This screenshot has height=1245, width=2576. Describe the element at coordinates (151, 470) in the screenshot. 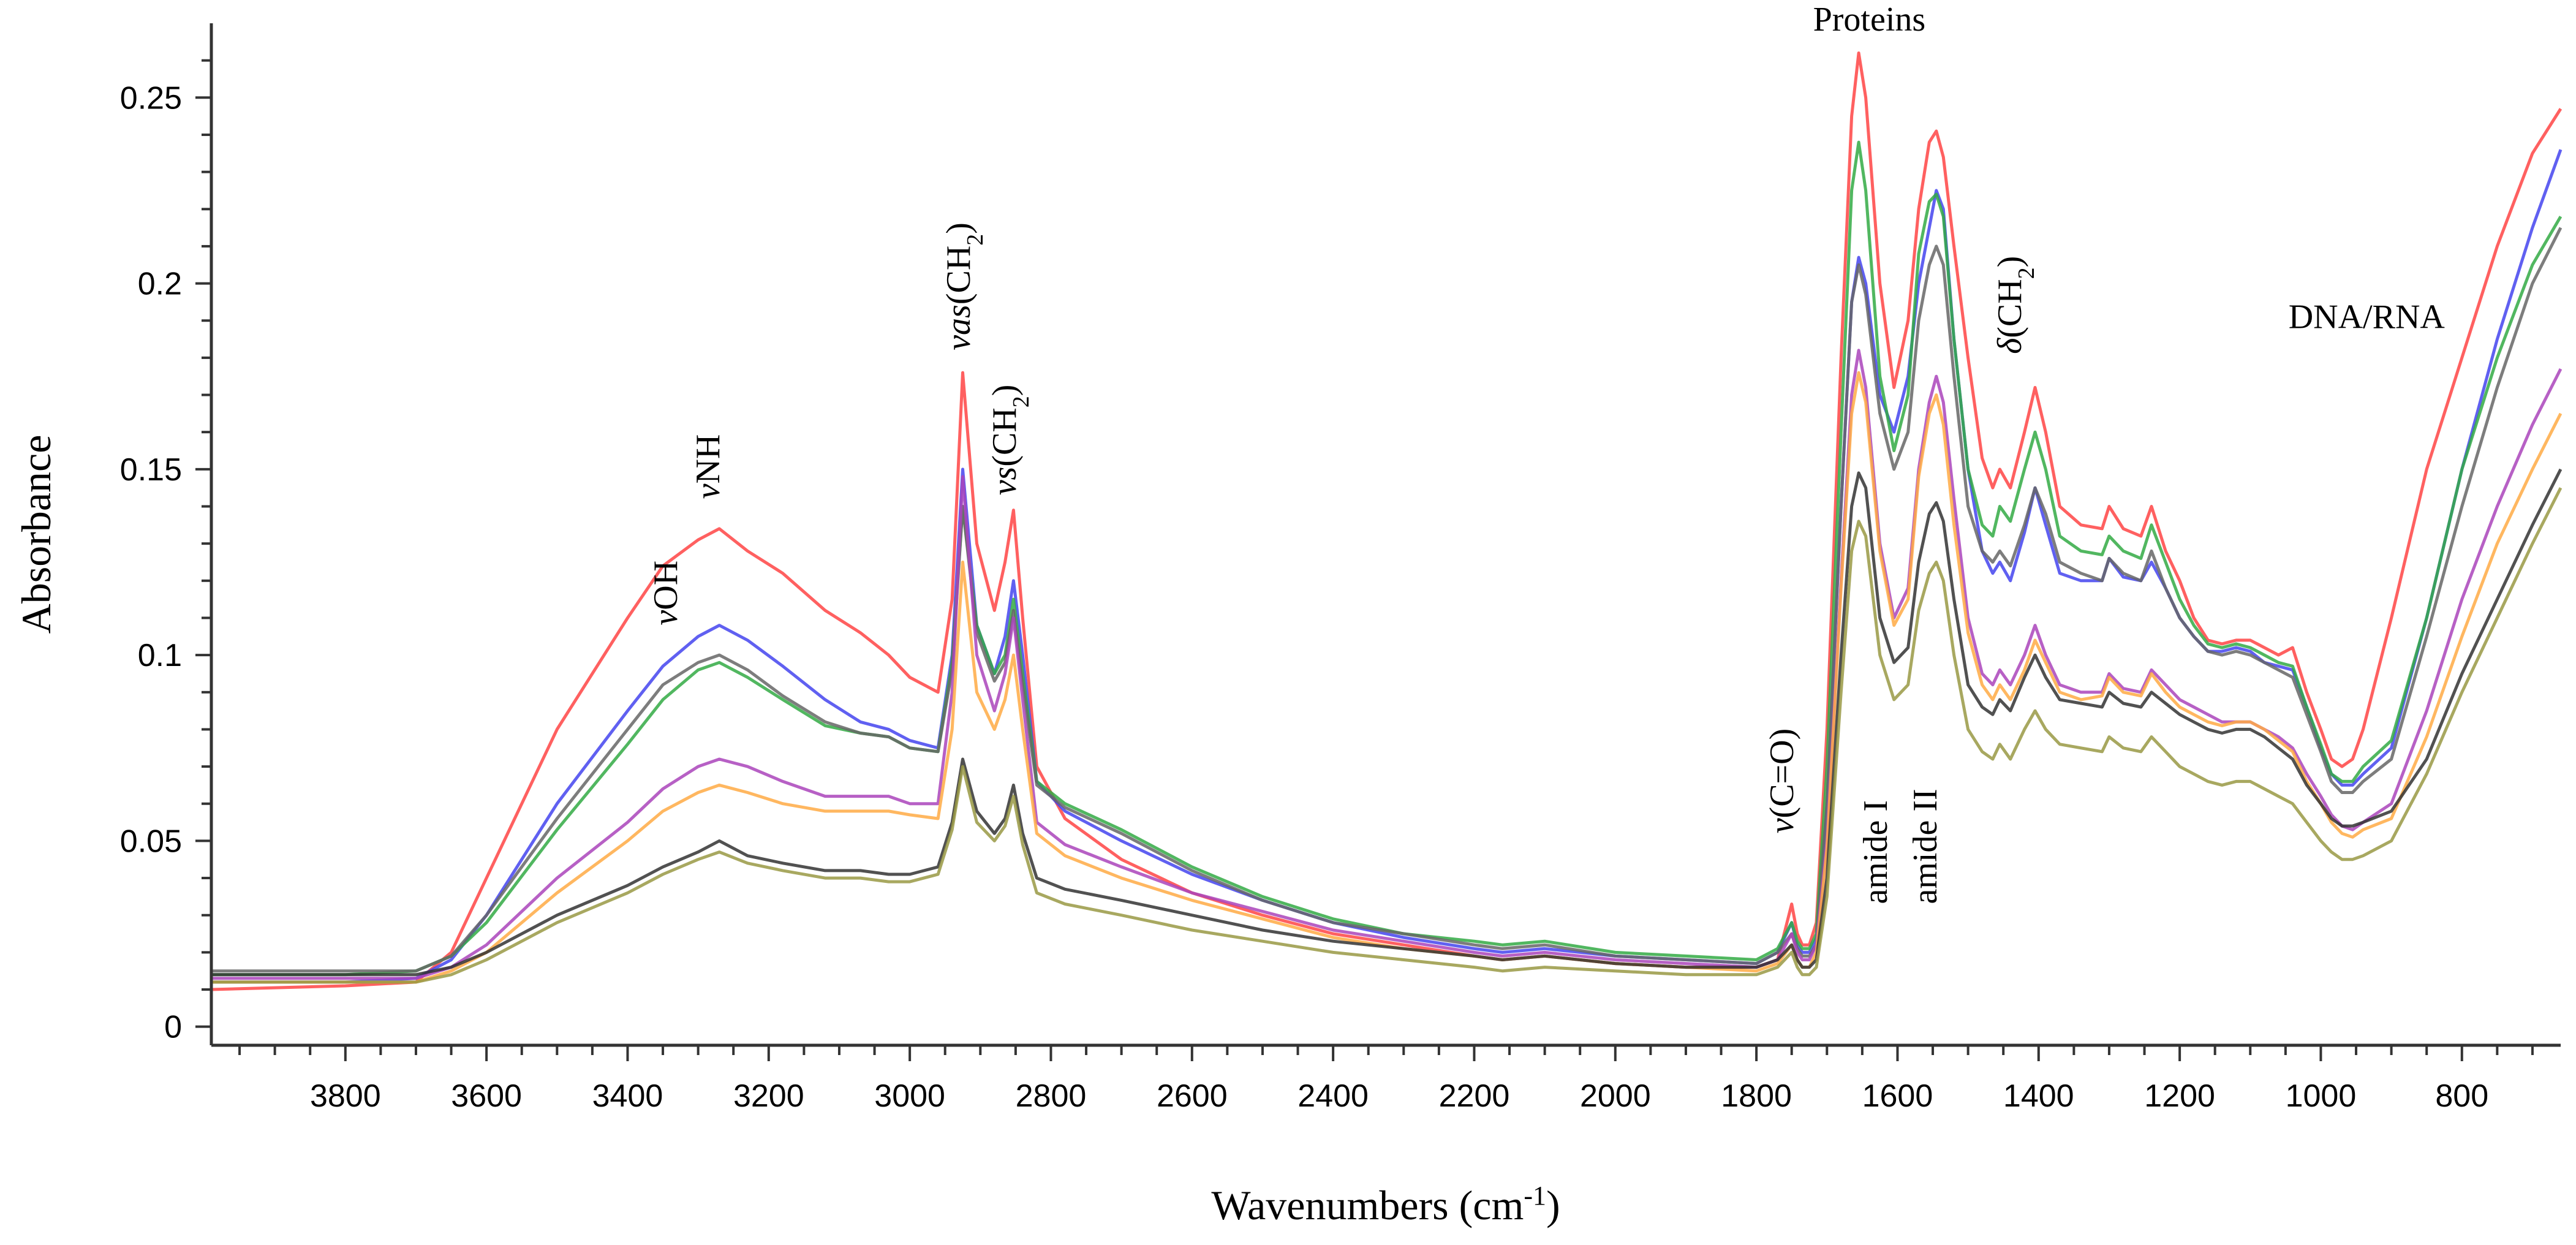

I see `y-tick-label: 0.15` at that location.